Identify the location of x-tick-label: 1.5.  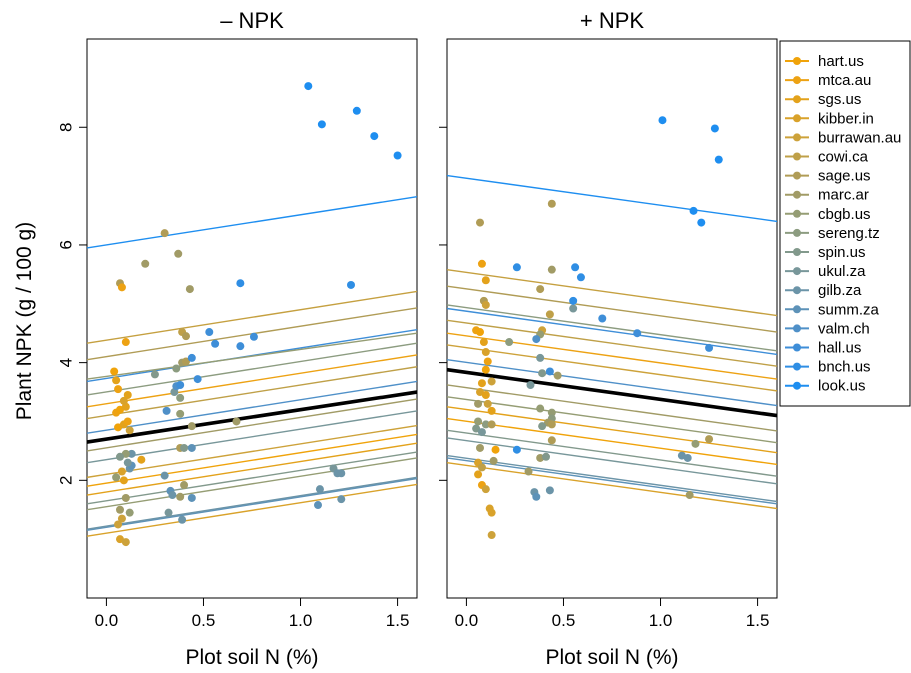
(758, 620).